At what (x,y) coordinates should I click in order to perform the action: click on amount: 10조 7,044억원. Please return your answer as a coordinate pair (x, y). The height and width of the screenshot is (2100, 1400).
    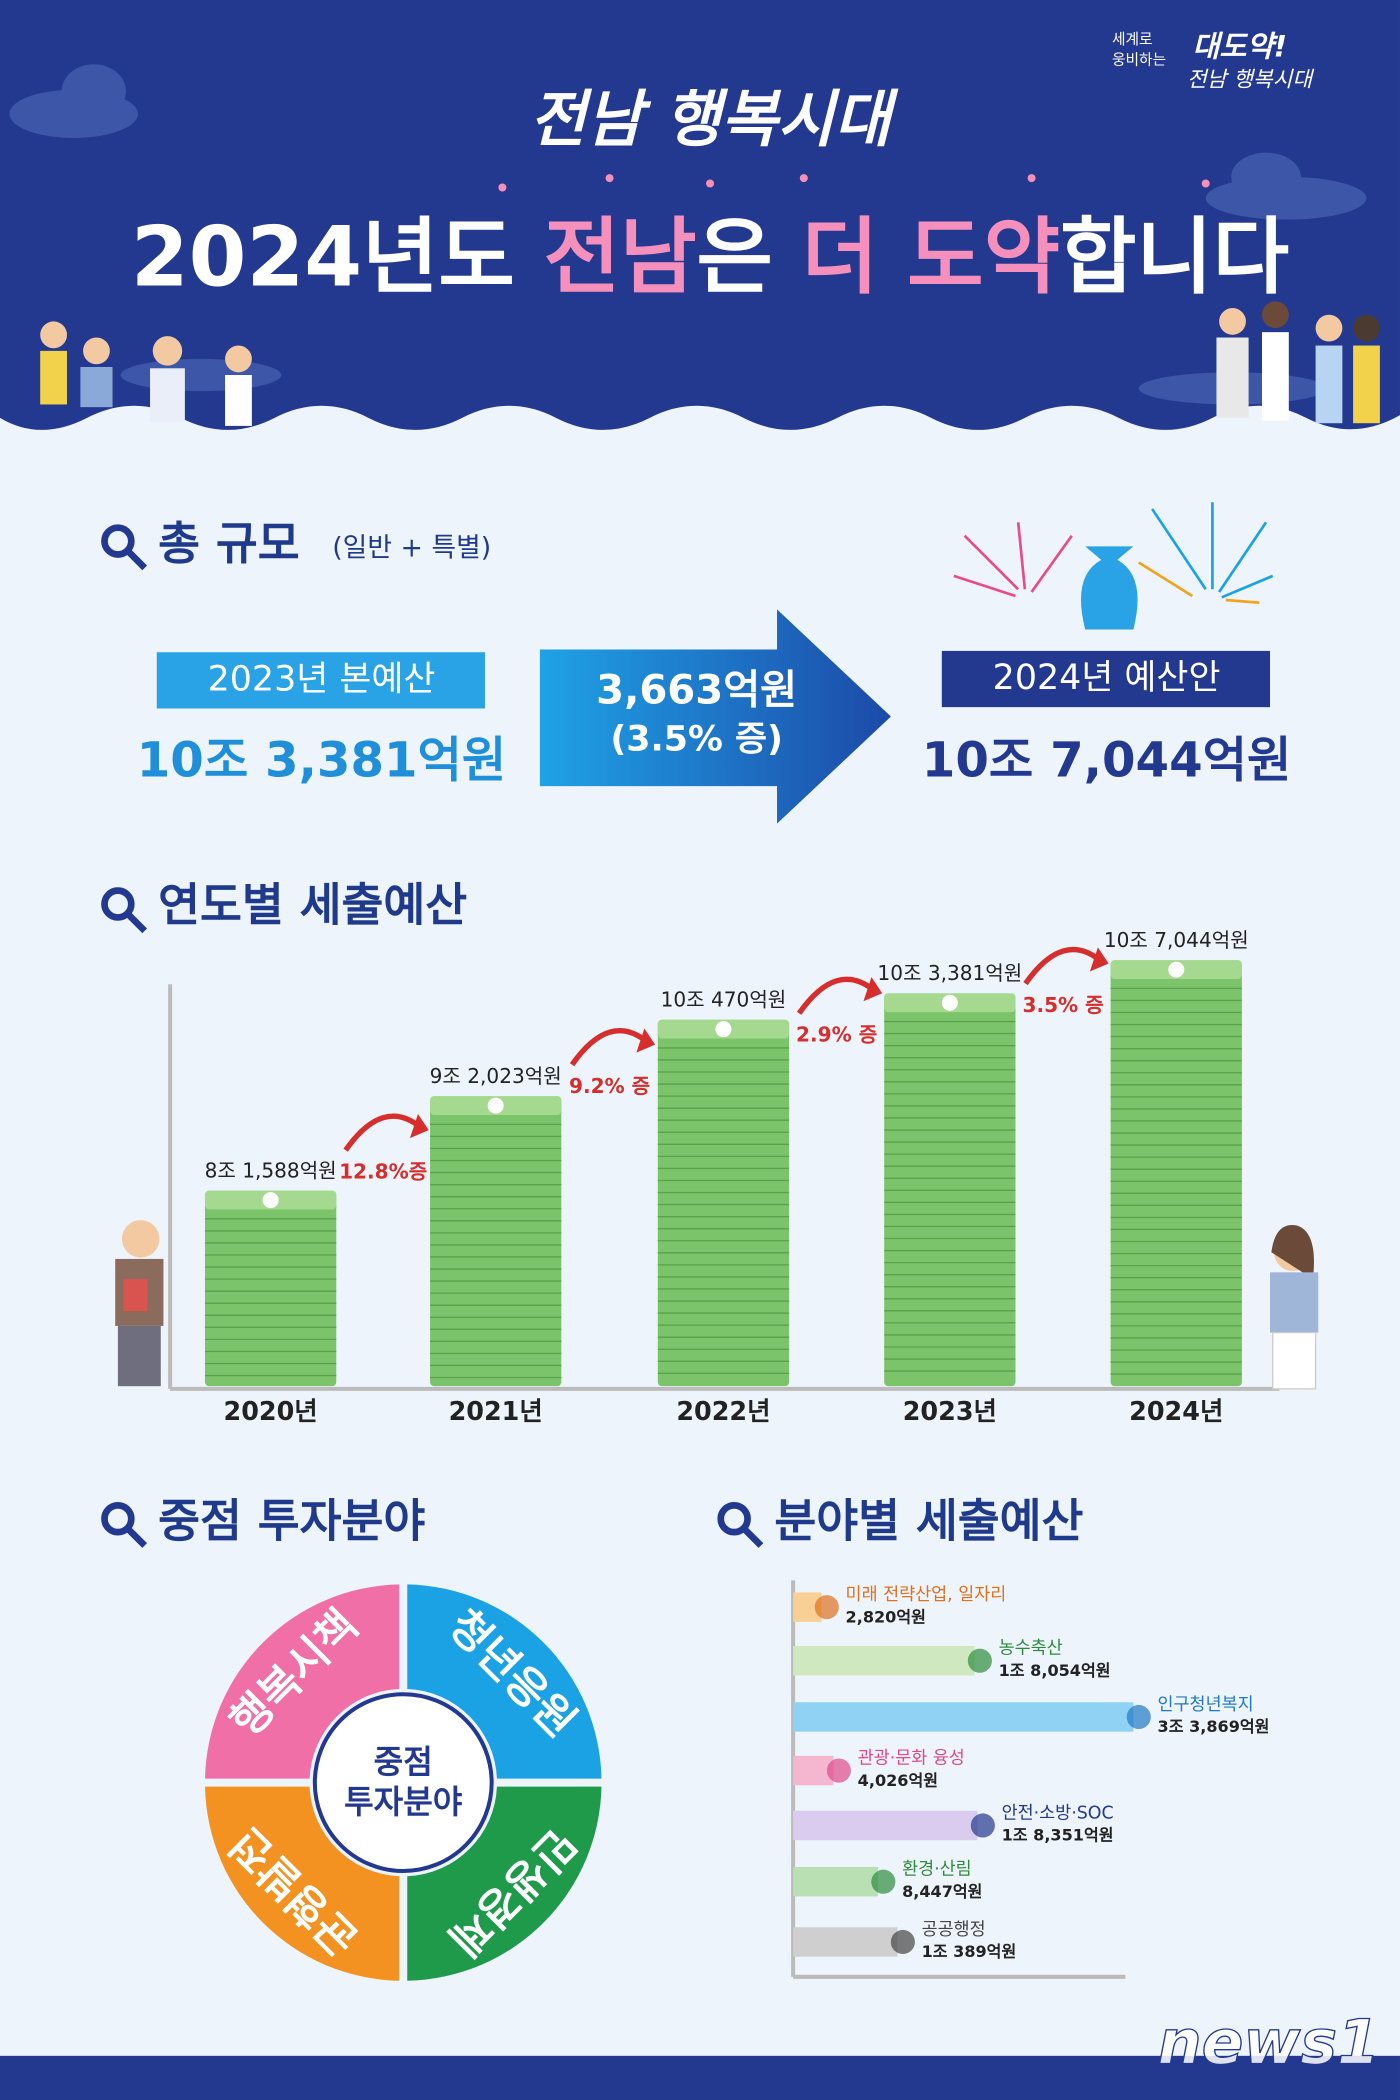
    Looking at the image, I should click on (1107, 760).